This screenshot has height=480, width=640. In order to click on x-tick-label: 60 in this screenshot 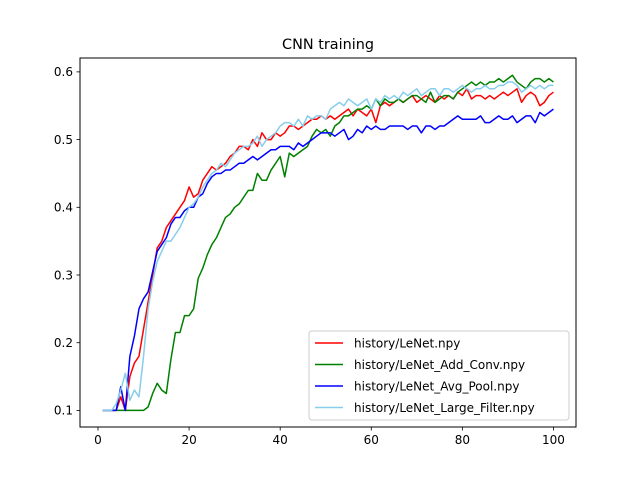, I will do `click(371, 440)`.